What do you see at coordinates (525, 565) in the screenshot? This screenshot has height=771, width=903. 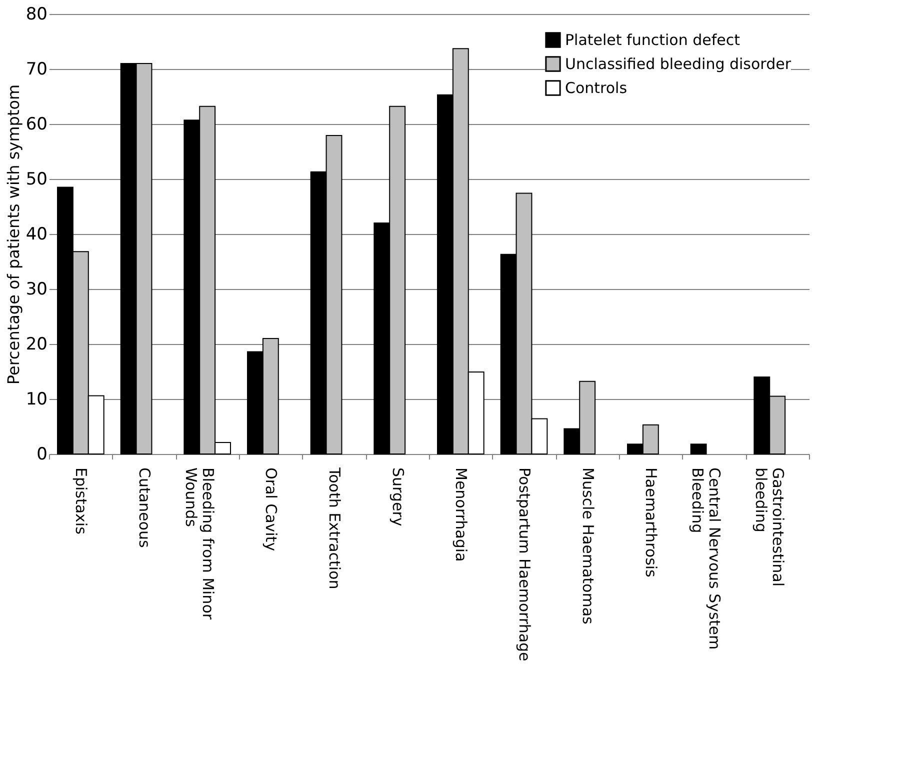 I see `x-tick-label: Postpartum Haemorrhage` at bounding box center [525, 565].